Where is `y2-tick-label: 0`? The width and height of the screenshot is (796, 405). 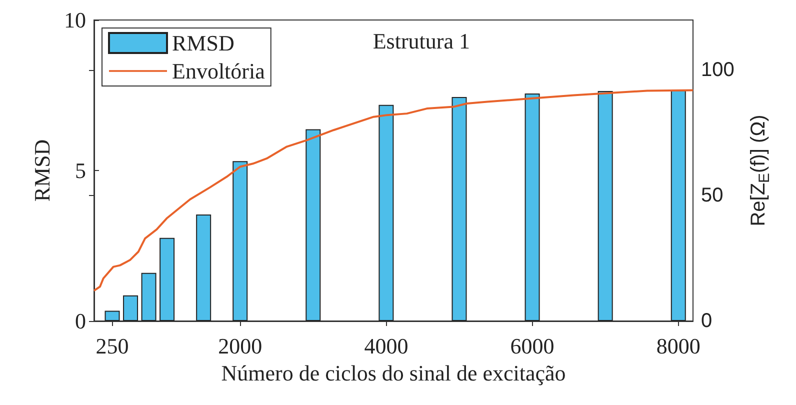 y2-tick-label: 0 is located at coordinates (706, 321).